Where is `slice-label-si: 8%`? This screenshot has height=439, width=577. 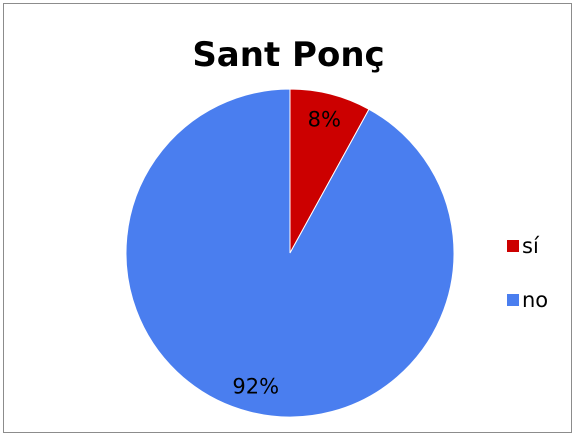
slice-label-si: 8% is located at coordinates (324, 119).